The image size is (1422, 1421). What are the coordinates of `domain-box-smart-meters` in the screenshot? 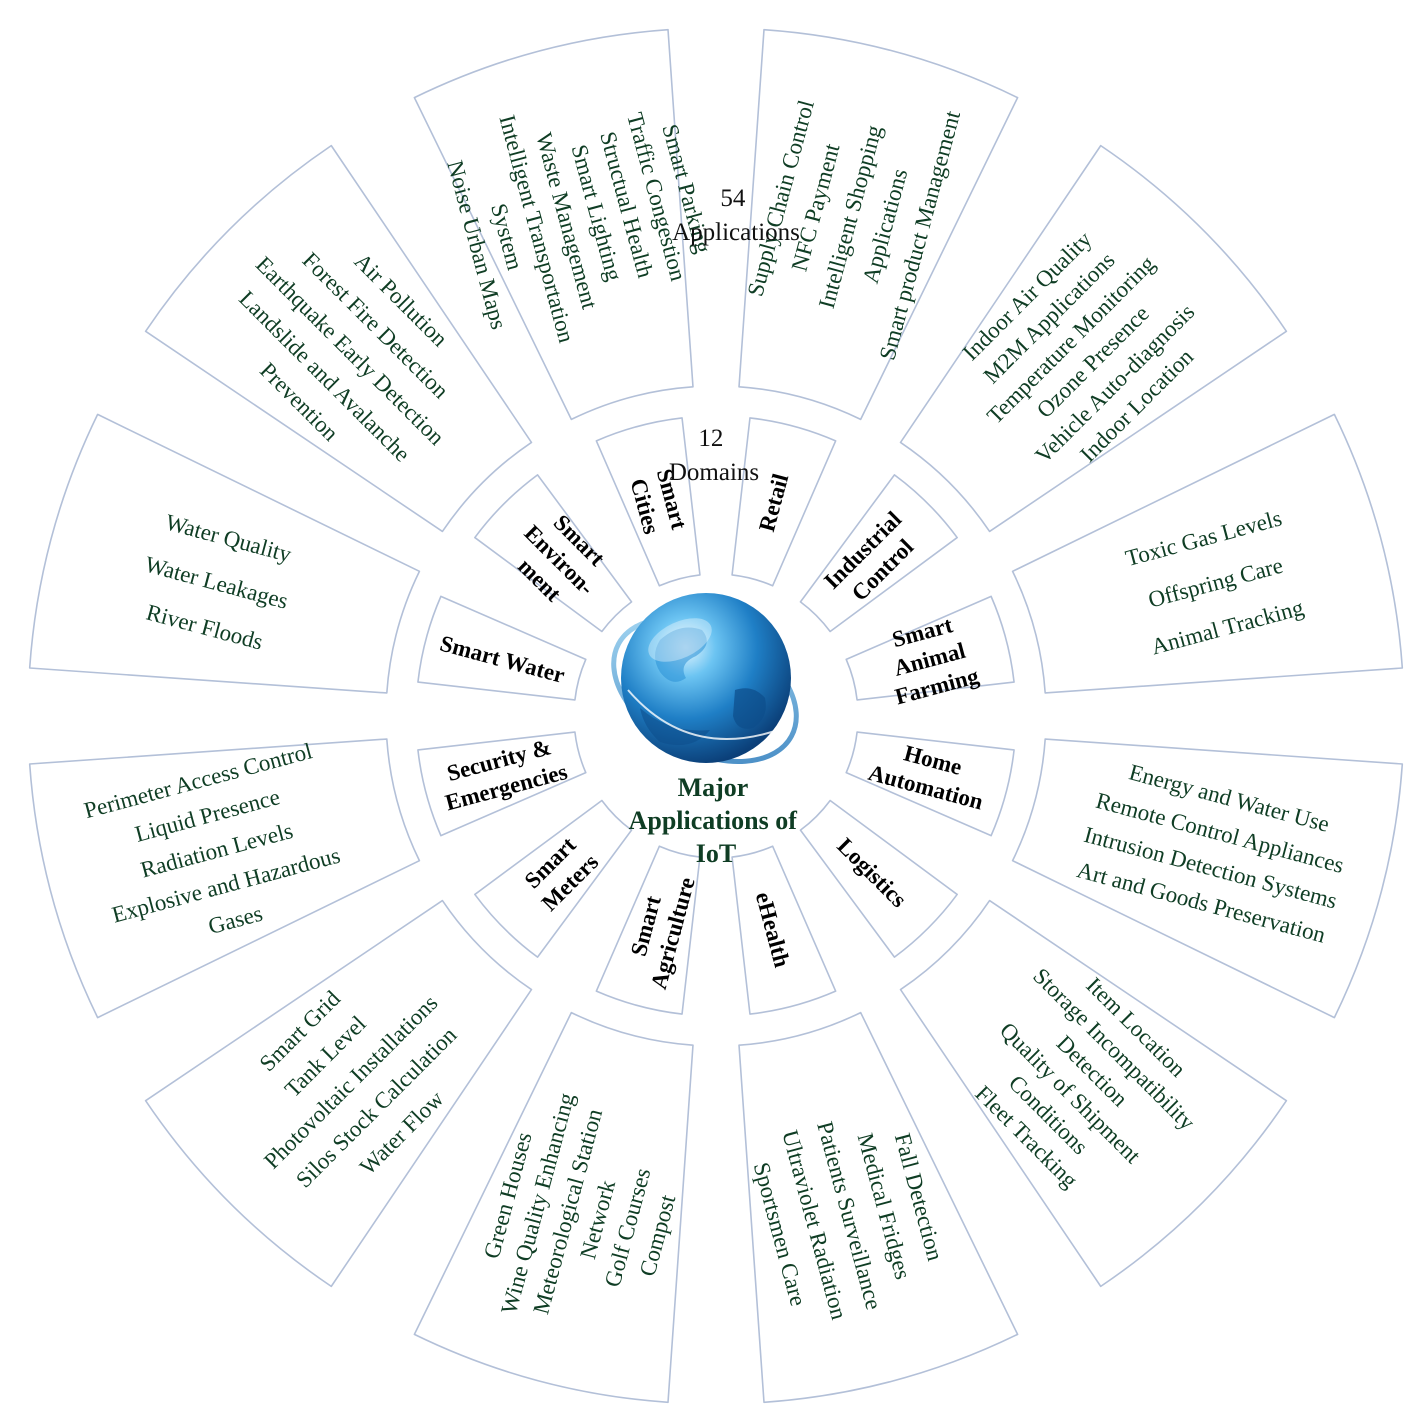 It's located at (553, 878).